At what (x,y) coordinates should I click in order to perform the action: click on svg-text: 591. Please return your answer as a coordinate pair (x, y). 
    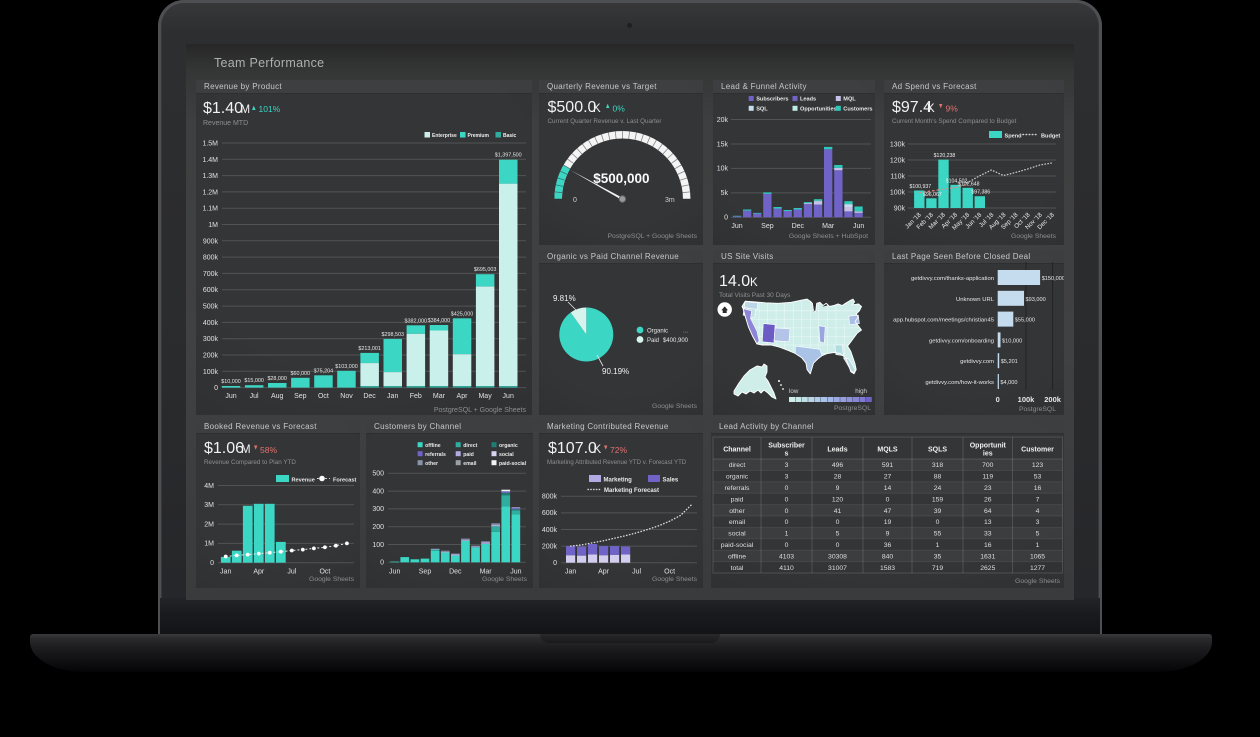
    Looking at the image, I should click on (888, 465).